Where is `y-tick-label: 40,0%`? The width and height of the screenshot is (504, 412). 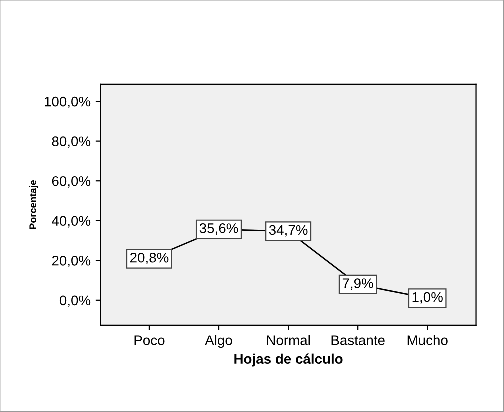 y-tick-label: 40,0% is located at coordinates (71, 222).